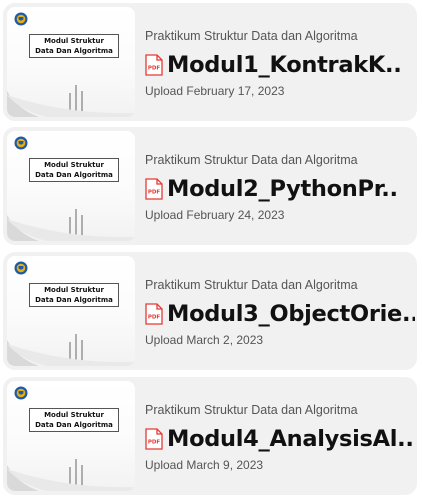 The width and height of the screenshot is (422, 498). Describe the element at coordinates (284, 65) in the screenshot. I see `module-title: Modul1_KontrakK..` at that location.